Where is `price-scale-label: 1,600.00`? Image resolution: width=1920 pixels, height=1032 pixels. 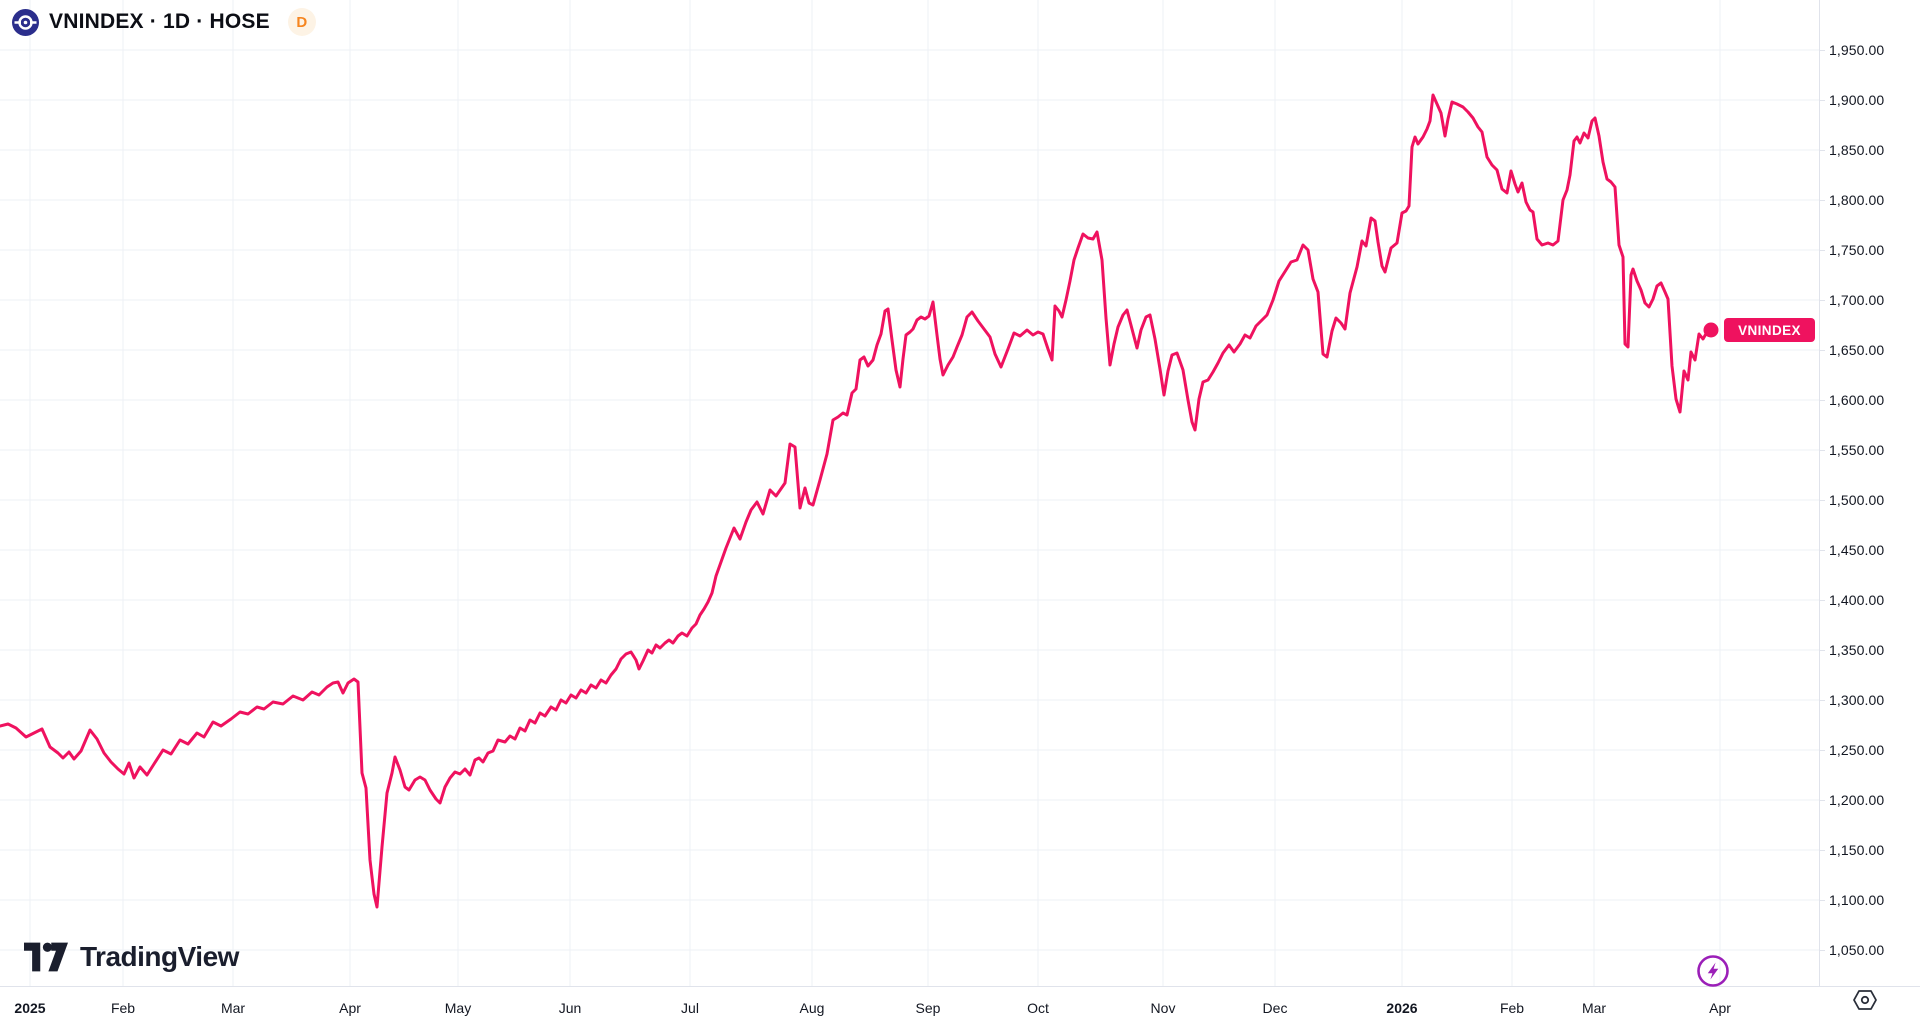
price-scale-label: 1,600.00 is located at coordinates (1857, 400).